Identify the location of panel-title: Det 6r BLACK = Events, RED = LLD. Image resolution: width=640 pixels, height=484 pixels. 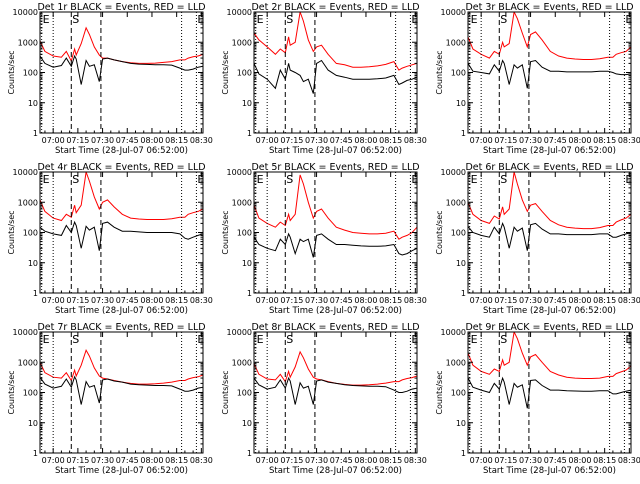
(549, 167).